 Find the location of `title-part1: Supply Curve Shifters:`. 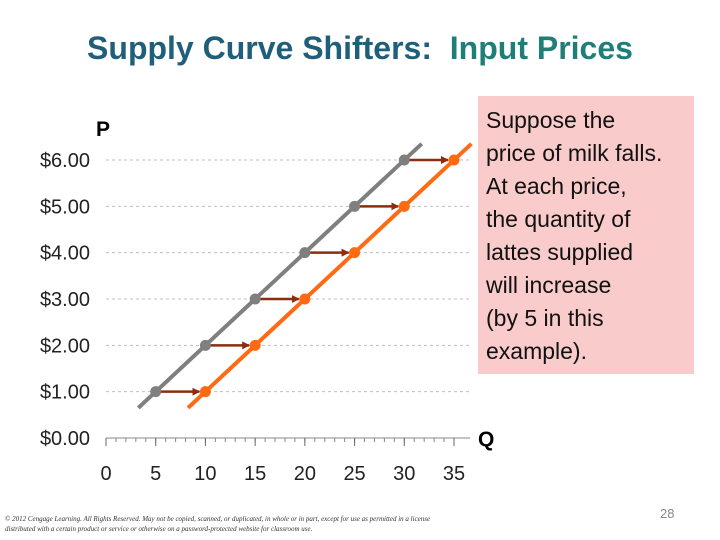

title-part1: Supply Curve Shifters: is located at coordinates (268, 48).